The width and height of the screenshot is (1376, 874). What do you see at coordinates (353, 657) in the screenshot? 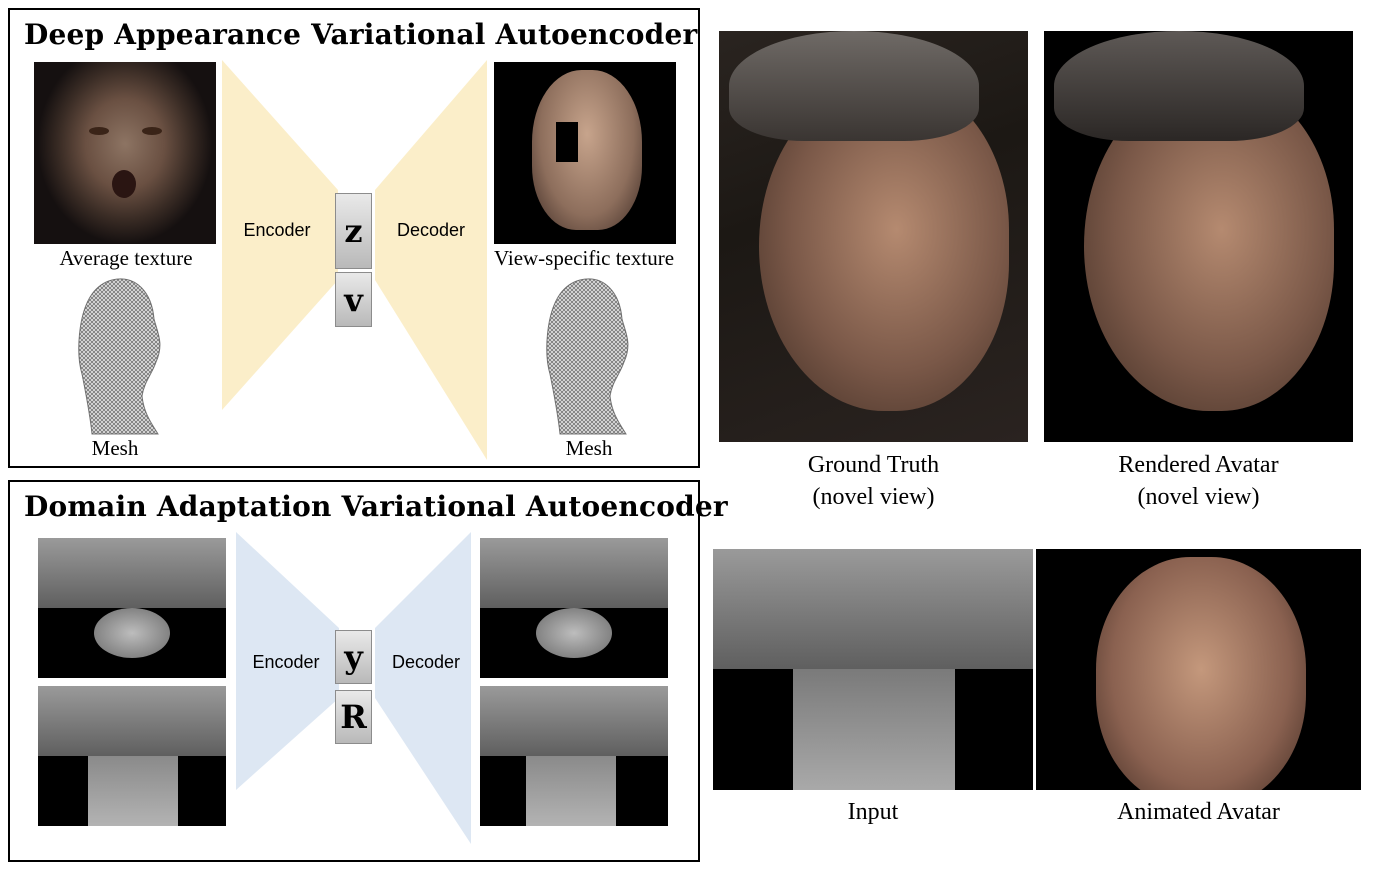
I see `latent-y-box: y` at bounding box center [353, 657].